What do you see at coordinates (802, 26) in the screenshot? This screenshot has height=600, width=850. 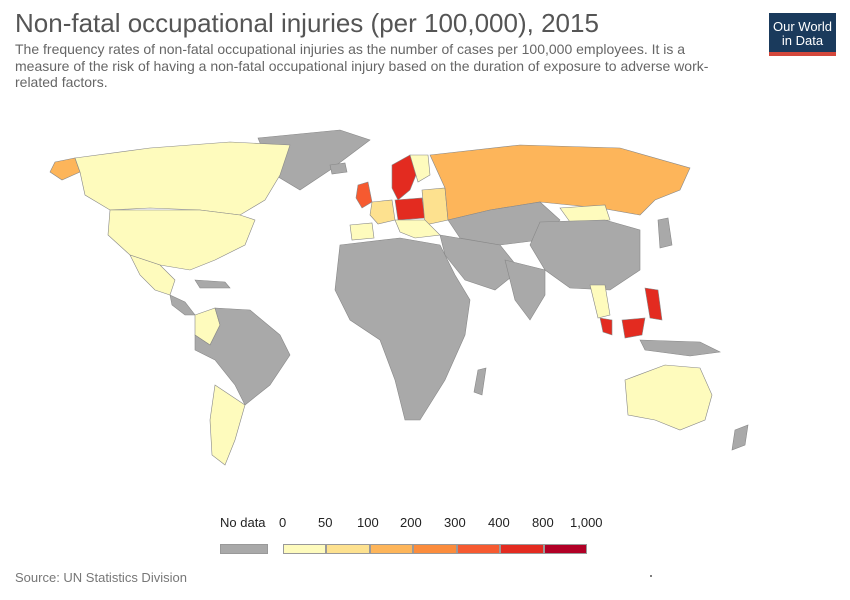 I see `logo-line-1: Our World` at bounding box center [802, 26].